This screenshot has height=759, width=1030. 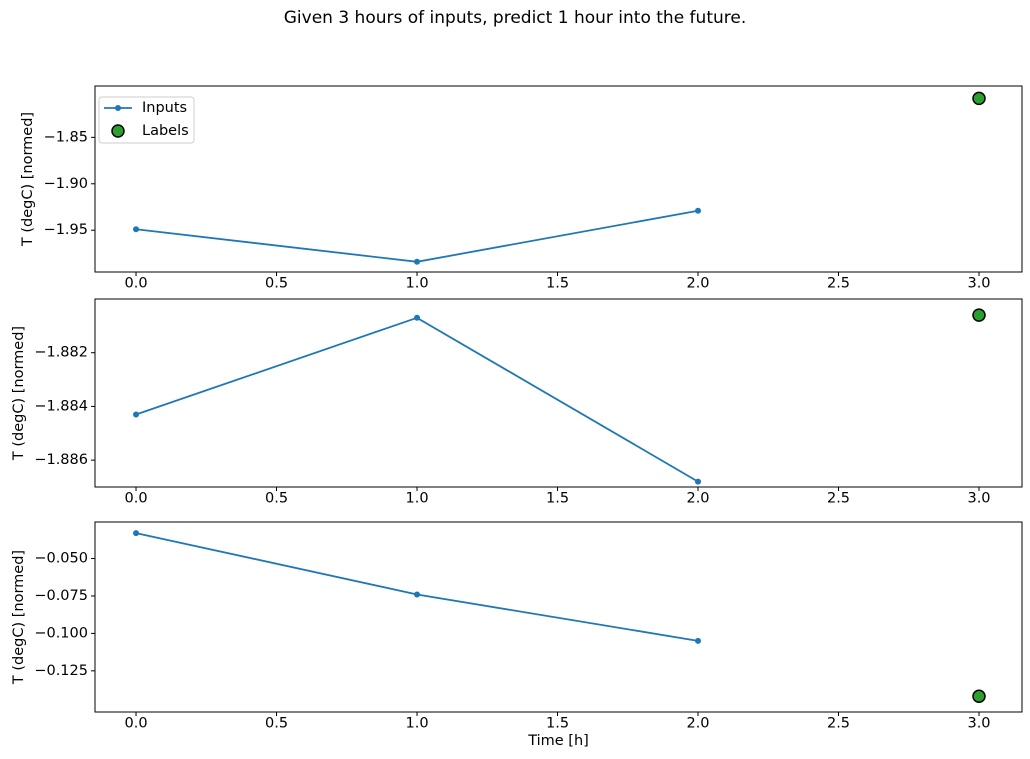 What do you see at coordinates (66, 184) in the screenshot?
I see `y-tick-label: −1.90` at bounding box center [66, 184].